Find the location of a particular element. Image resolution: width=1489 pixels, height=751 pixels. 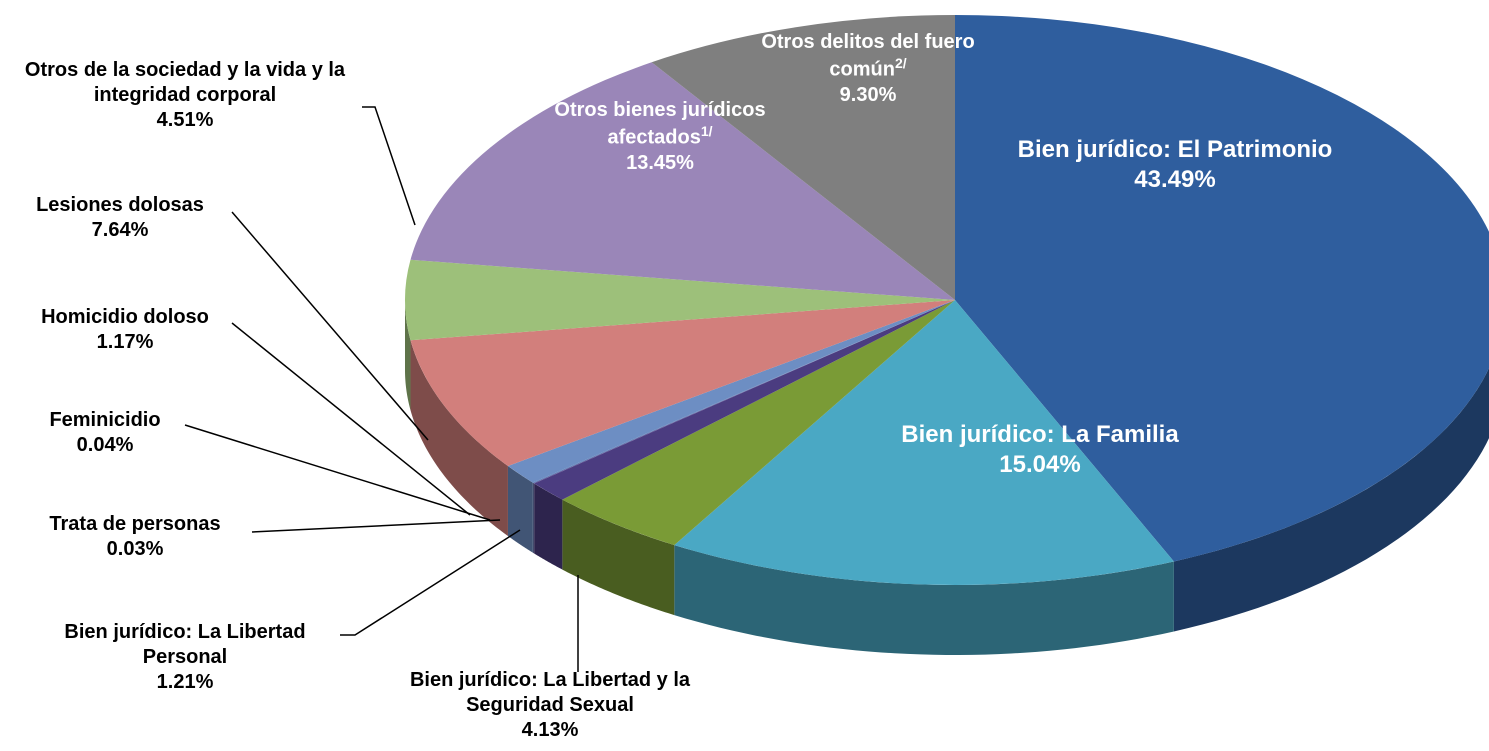

slice-label: Feminicidio 0.04% is located at coordinates (105, 433).